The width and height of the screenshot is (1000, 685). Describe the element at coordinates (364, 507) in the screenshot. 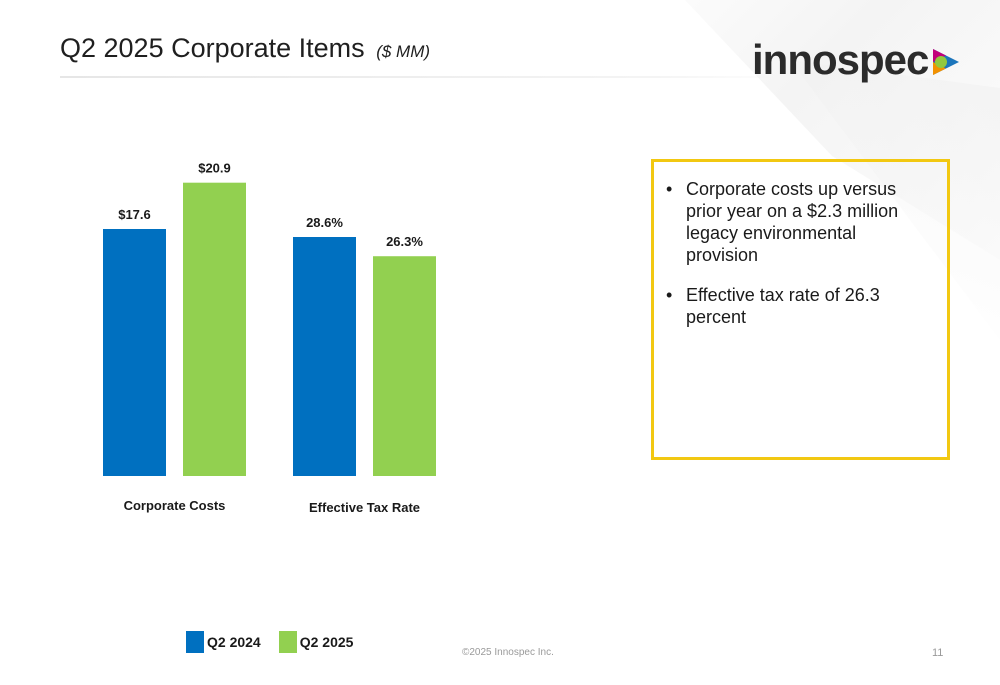

I see `category-label: Effective Tax Rate` at that location.